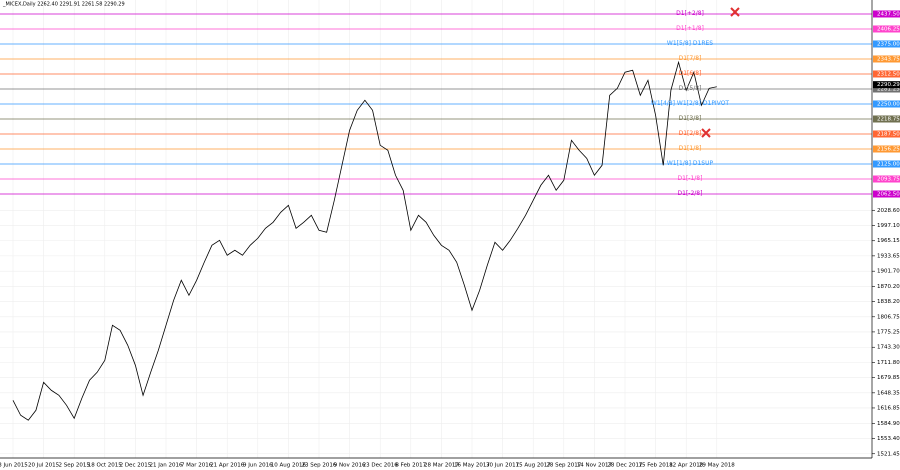 The height and width of the screenshot is (470, 900). What do you see at coordinates (690, 88) in the screenshot?
I see `level-name: D1[5/8]` at bounding box center [690, 88].